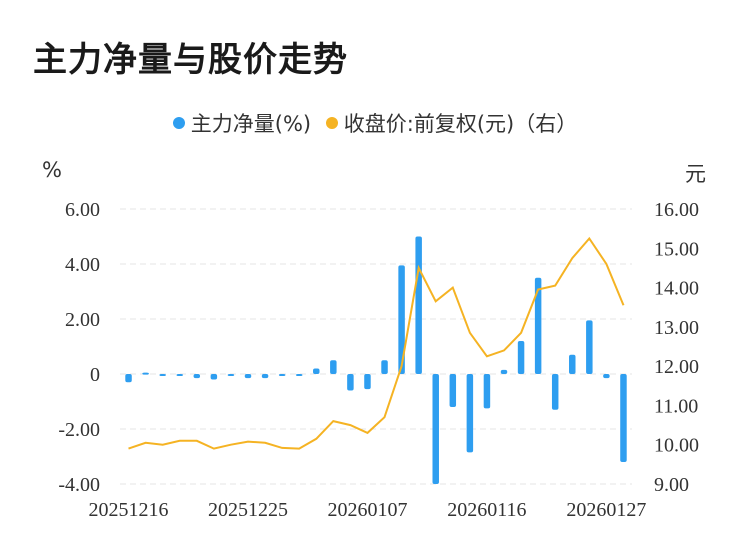  What do you see at coordinates (676, 289) in the screenshot?
I see `right-tick-label: 14.00` at bounding box center [676, 289].